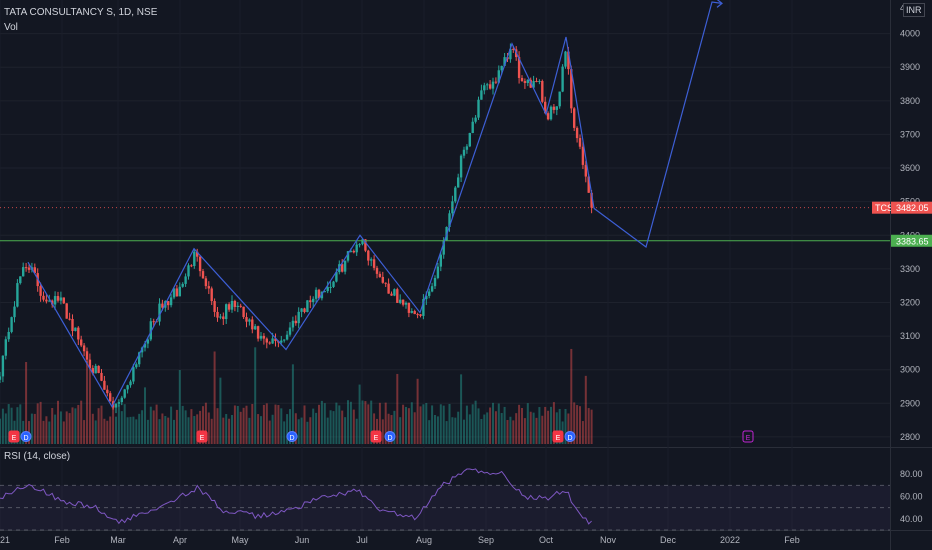 This screenshot has width=932, height=550. I want to click on price-tick-label: 4000, so click(910, 34).